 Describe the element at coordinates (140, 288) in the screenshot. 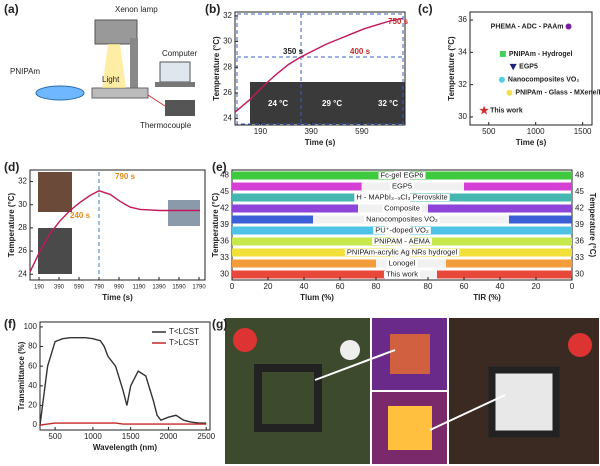

I see `x-tick-label: 1190` at that location.